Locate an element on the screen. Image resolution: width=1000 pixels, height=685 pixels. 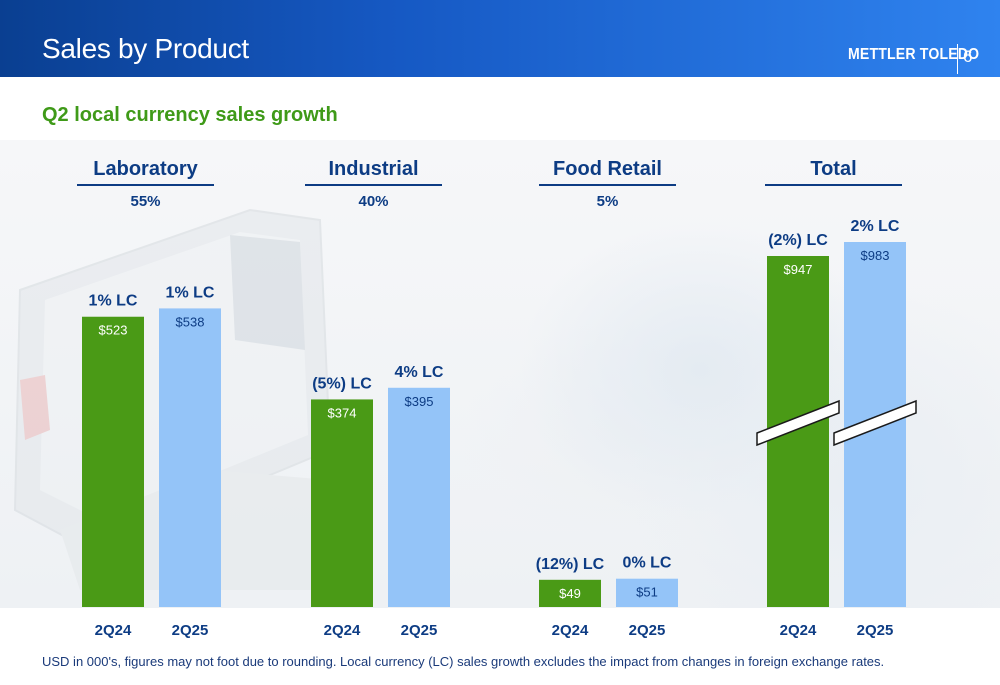
category-header-laboratory: Laboratory 55% is located at coordinates (145, 183).